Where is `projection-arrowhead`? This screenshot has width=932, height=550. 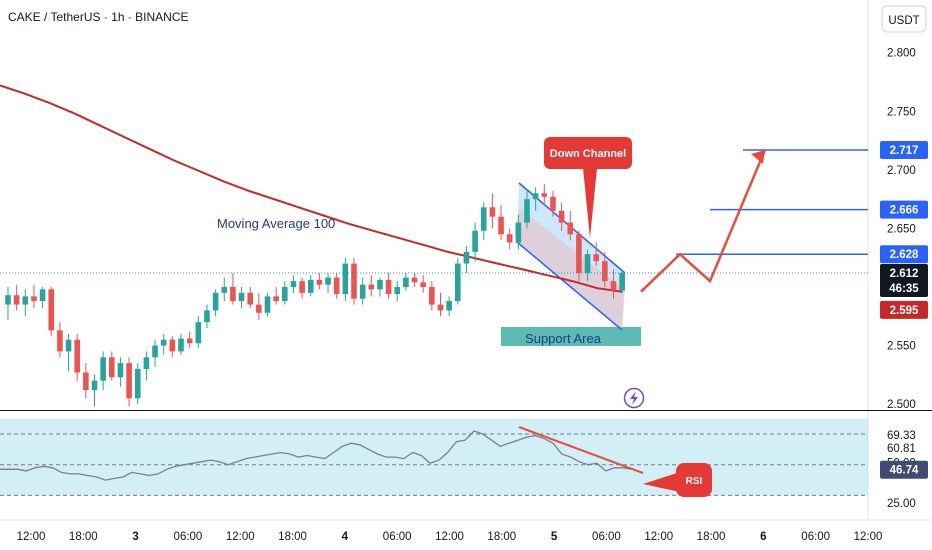
projection-arrowhead is located at coordinates (758, 156).